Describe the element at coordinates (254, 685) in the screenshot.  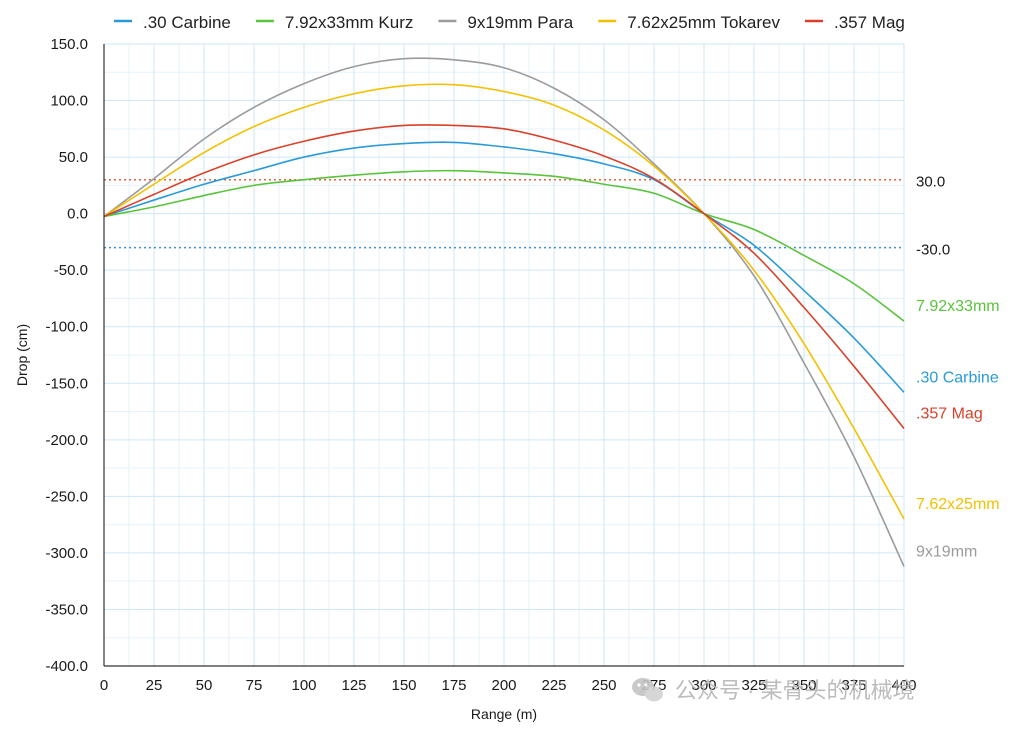
I see `x-tick-label: 75` at that location.